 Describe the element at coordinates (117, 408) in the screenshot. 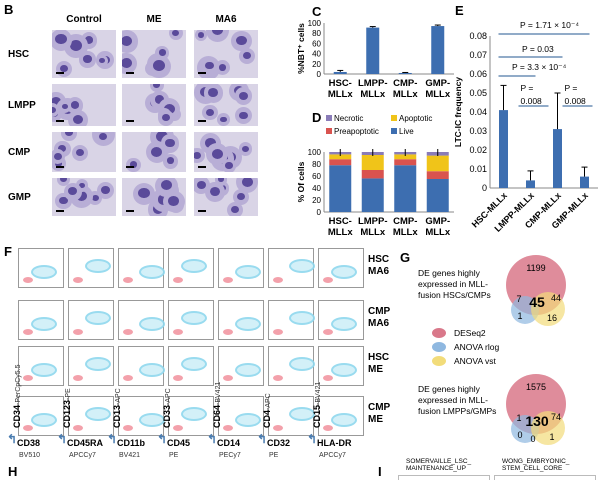

I see `y-marker-label: CD13-APC` at that location.